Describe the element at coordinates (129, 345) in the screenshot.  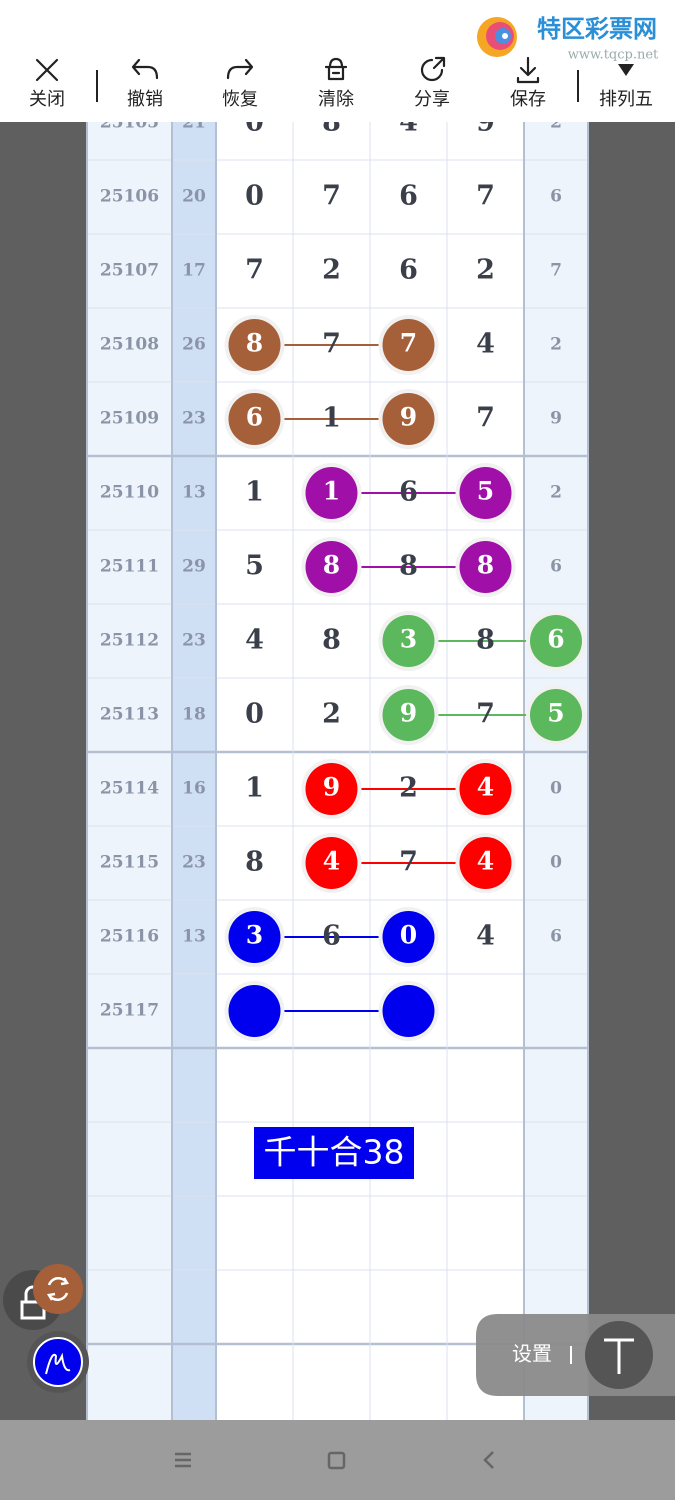
I see `issue: 25108` at that location.